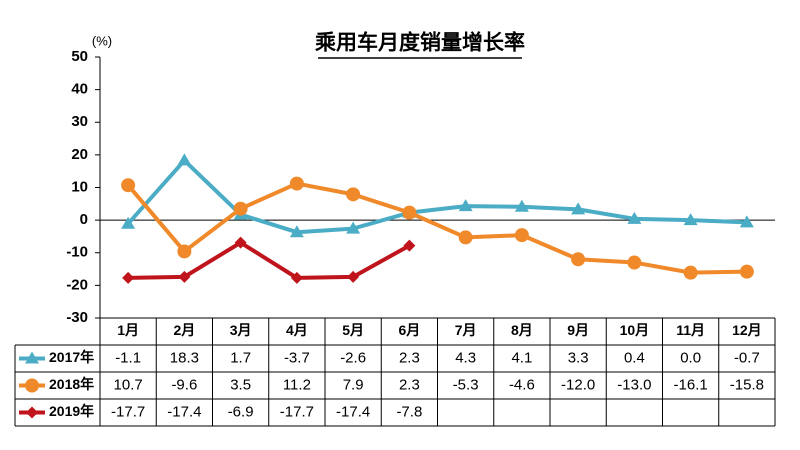 This screenshot has height=450, width=800. Describe the element at coordinates (690, 330) in the screenshot. I see `x-tick-label: 11月` at that location.